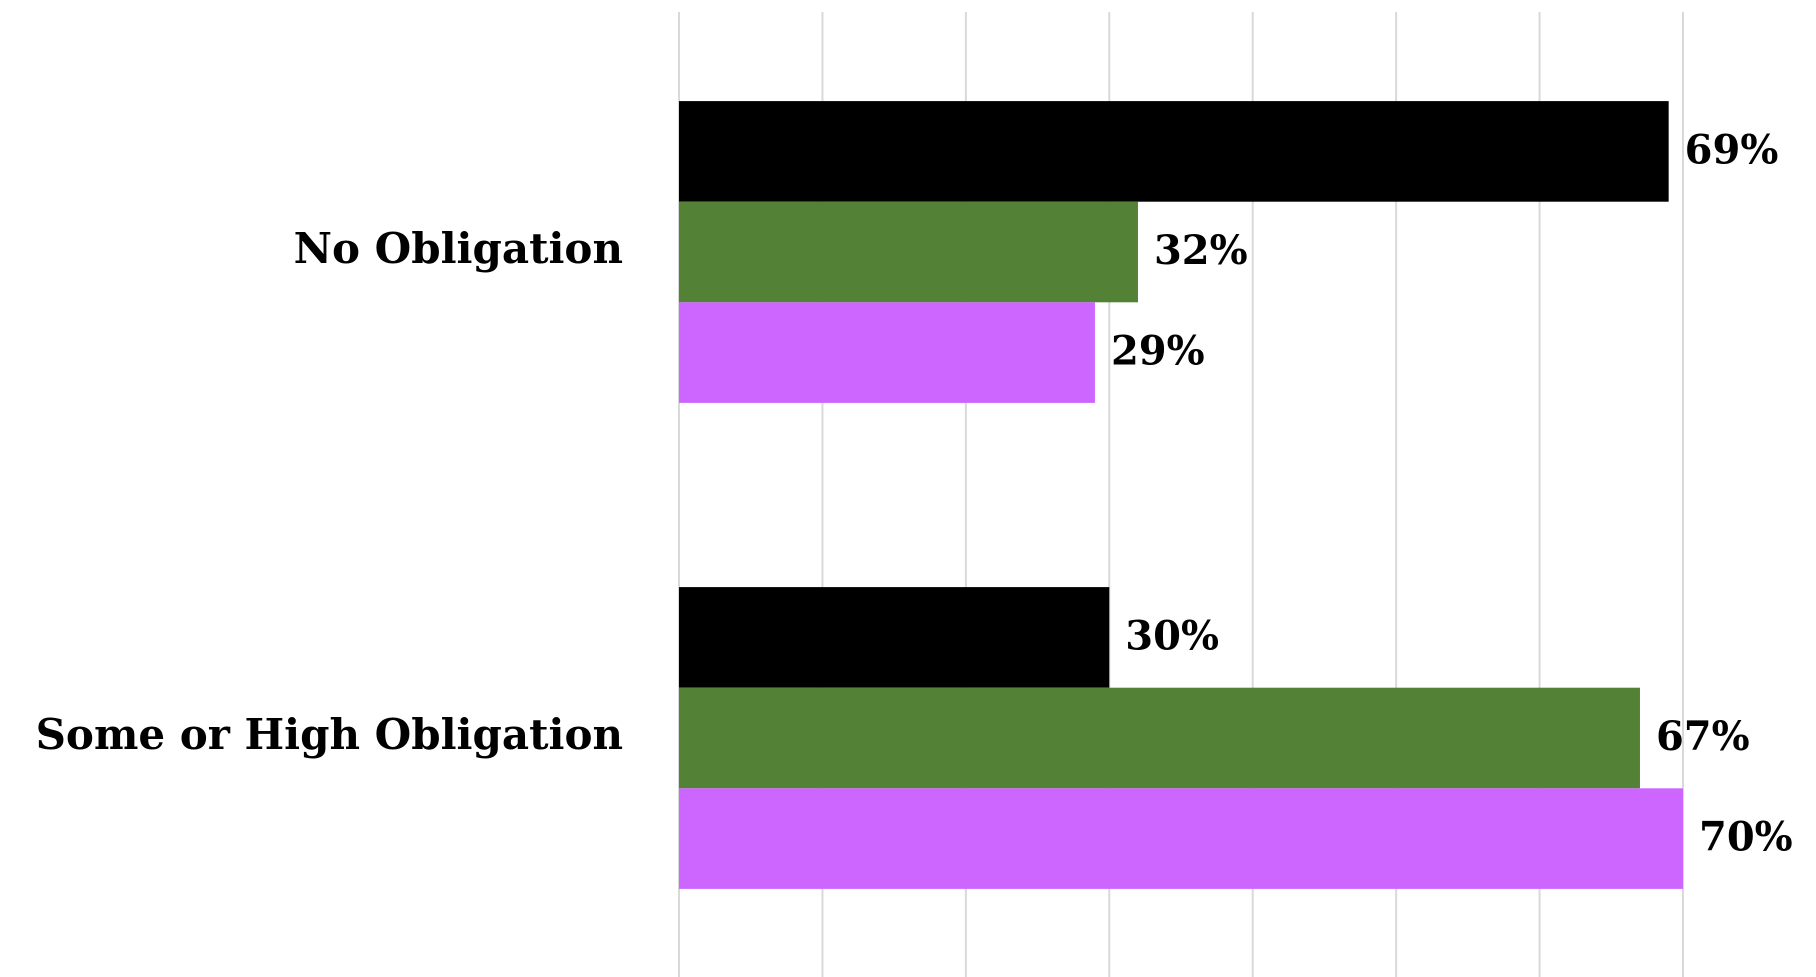  Describe the element at coordinates (1172, 635) in the screenshot. I see `value-label: 30%` at that location.